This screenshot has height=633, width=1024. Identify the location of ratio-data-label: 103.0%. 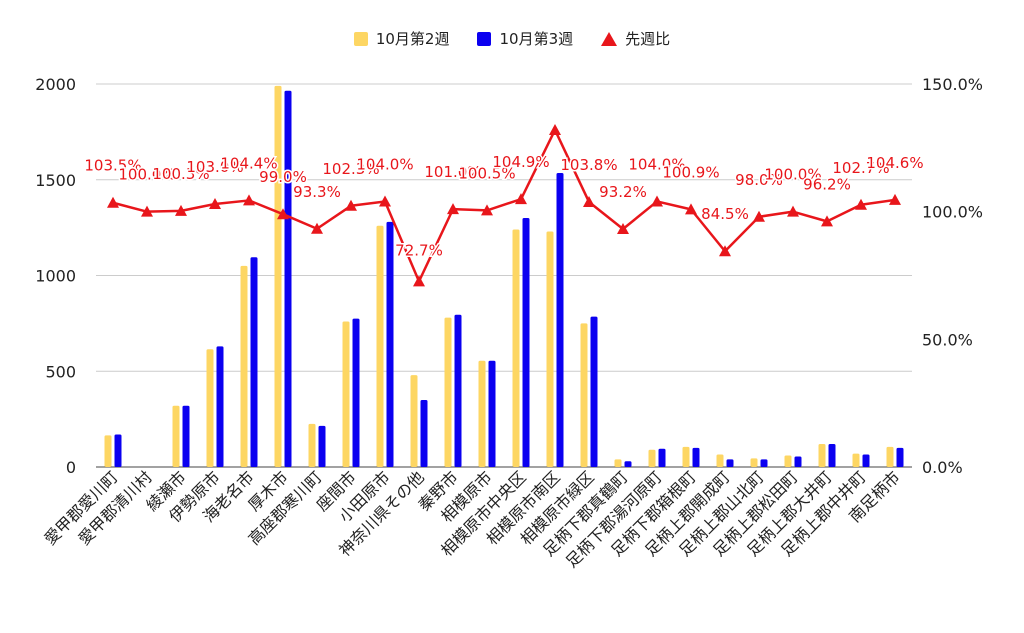
(214, 167).